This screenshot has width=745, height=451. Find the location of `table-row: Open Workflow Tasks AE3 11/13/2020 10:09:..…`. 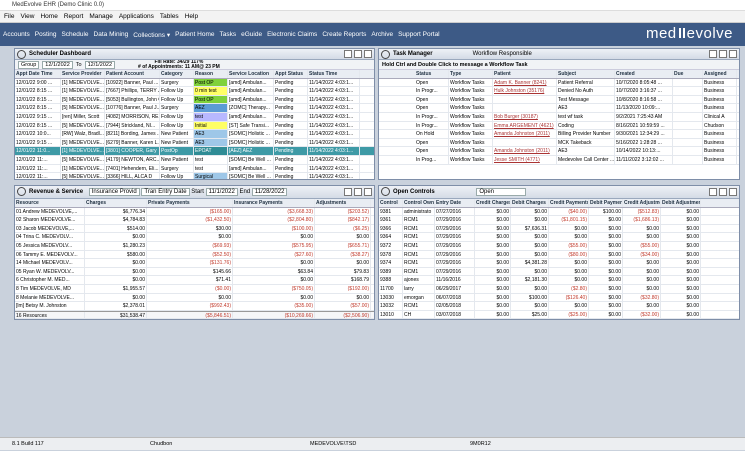

table-row: Open Workflow Tasks AE3 11/13/2020 10:09:..… is located at coordinates (559, 108).